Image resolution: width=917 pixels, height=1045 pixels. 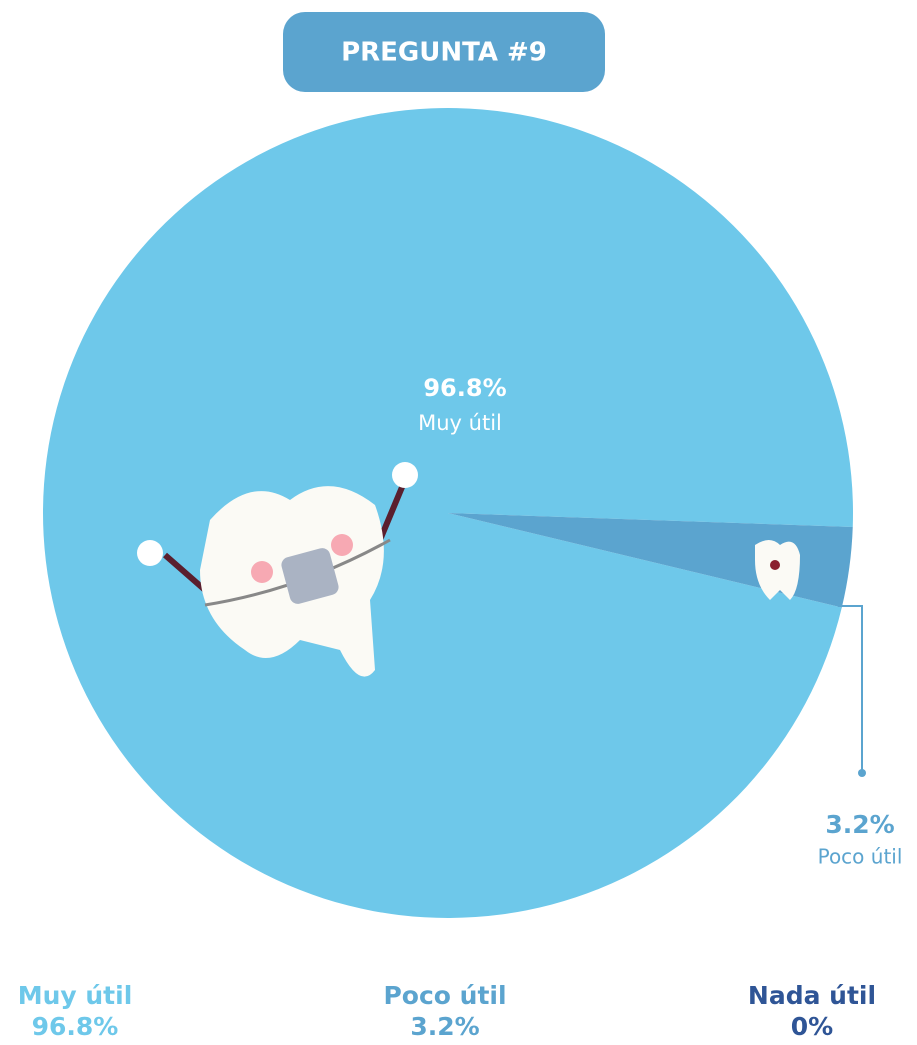 What do you see at coordinates (75, 995) in the screenshot?
I see `legend-label: Muy útil` at bounding box center [75, 995].